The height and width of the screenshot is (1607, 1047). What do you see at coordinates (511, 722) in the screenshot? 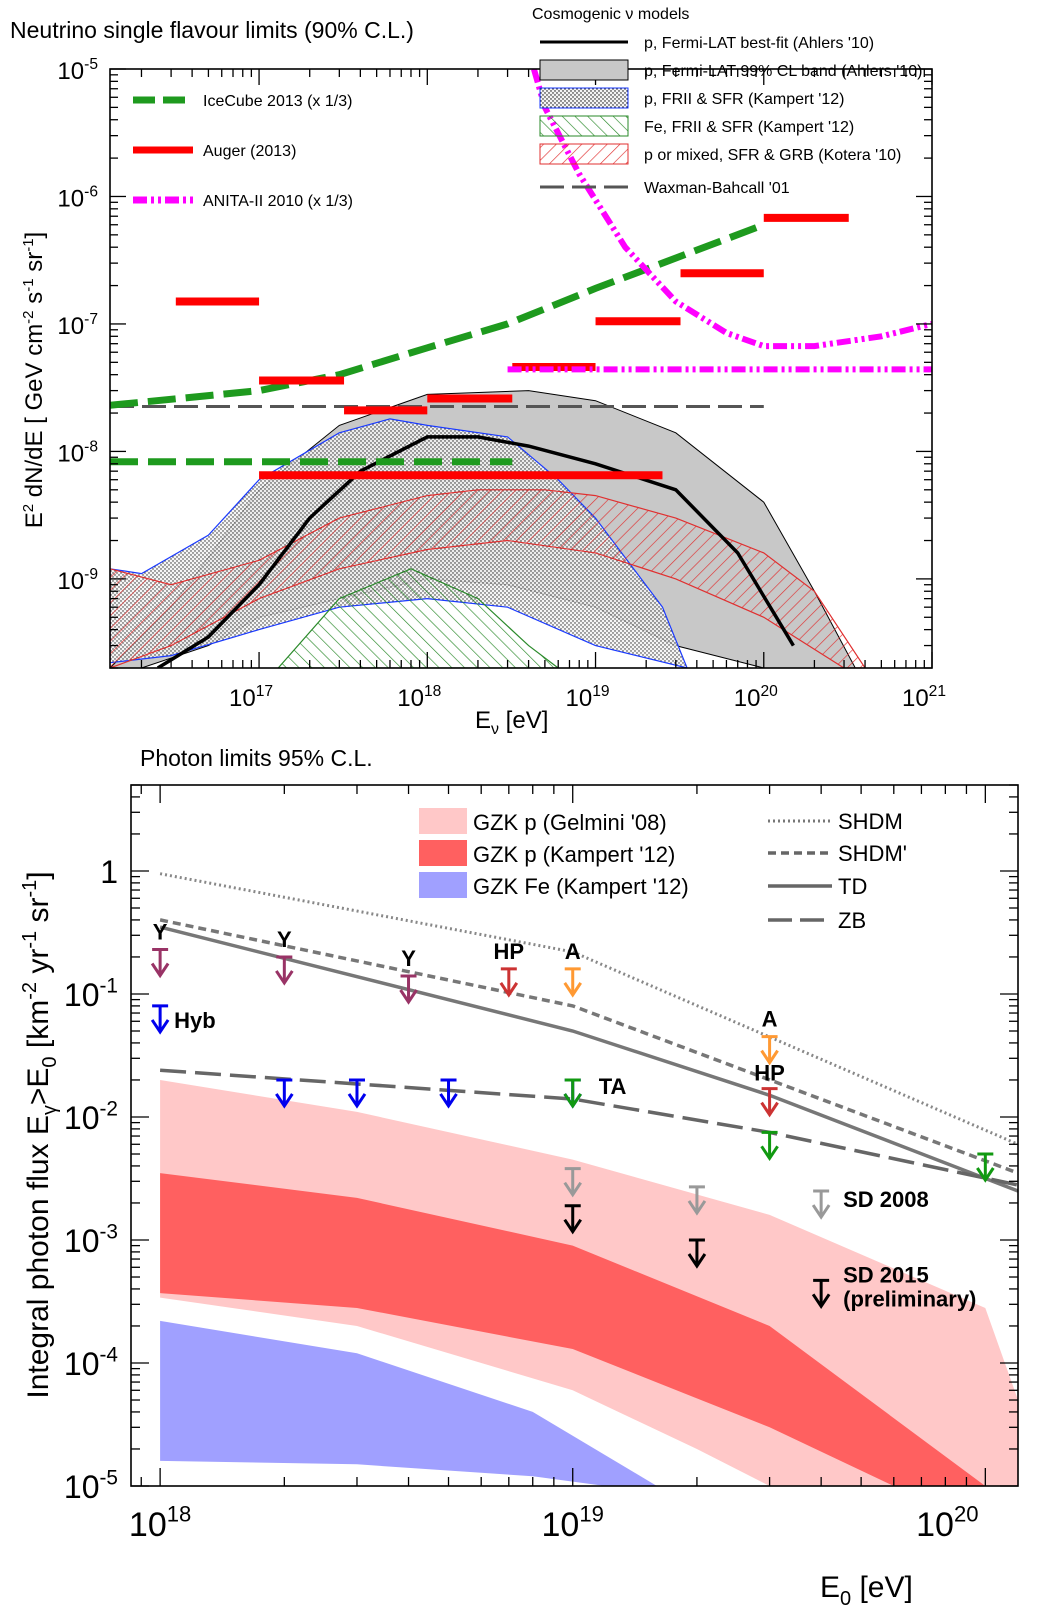
I see `neutrino-x-axis-label: Eν [eV]` at bounding box center [511, 722].